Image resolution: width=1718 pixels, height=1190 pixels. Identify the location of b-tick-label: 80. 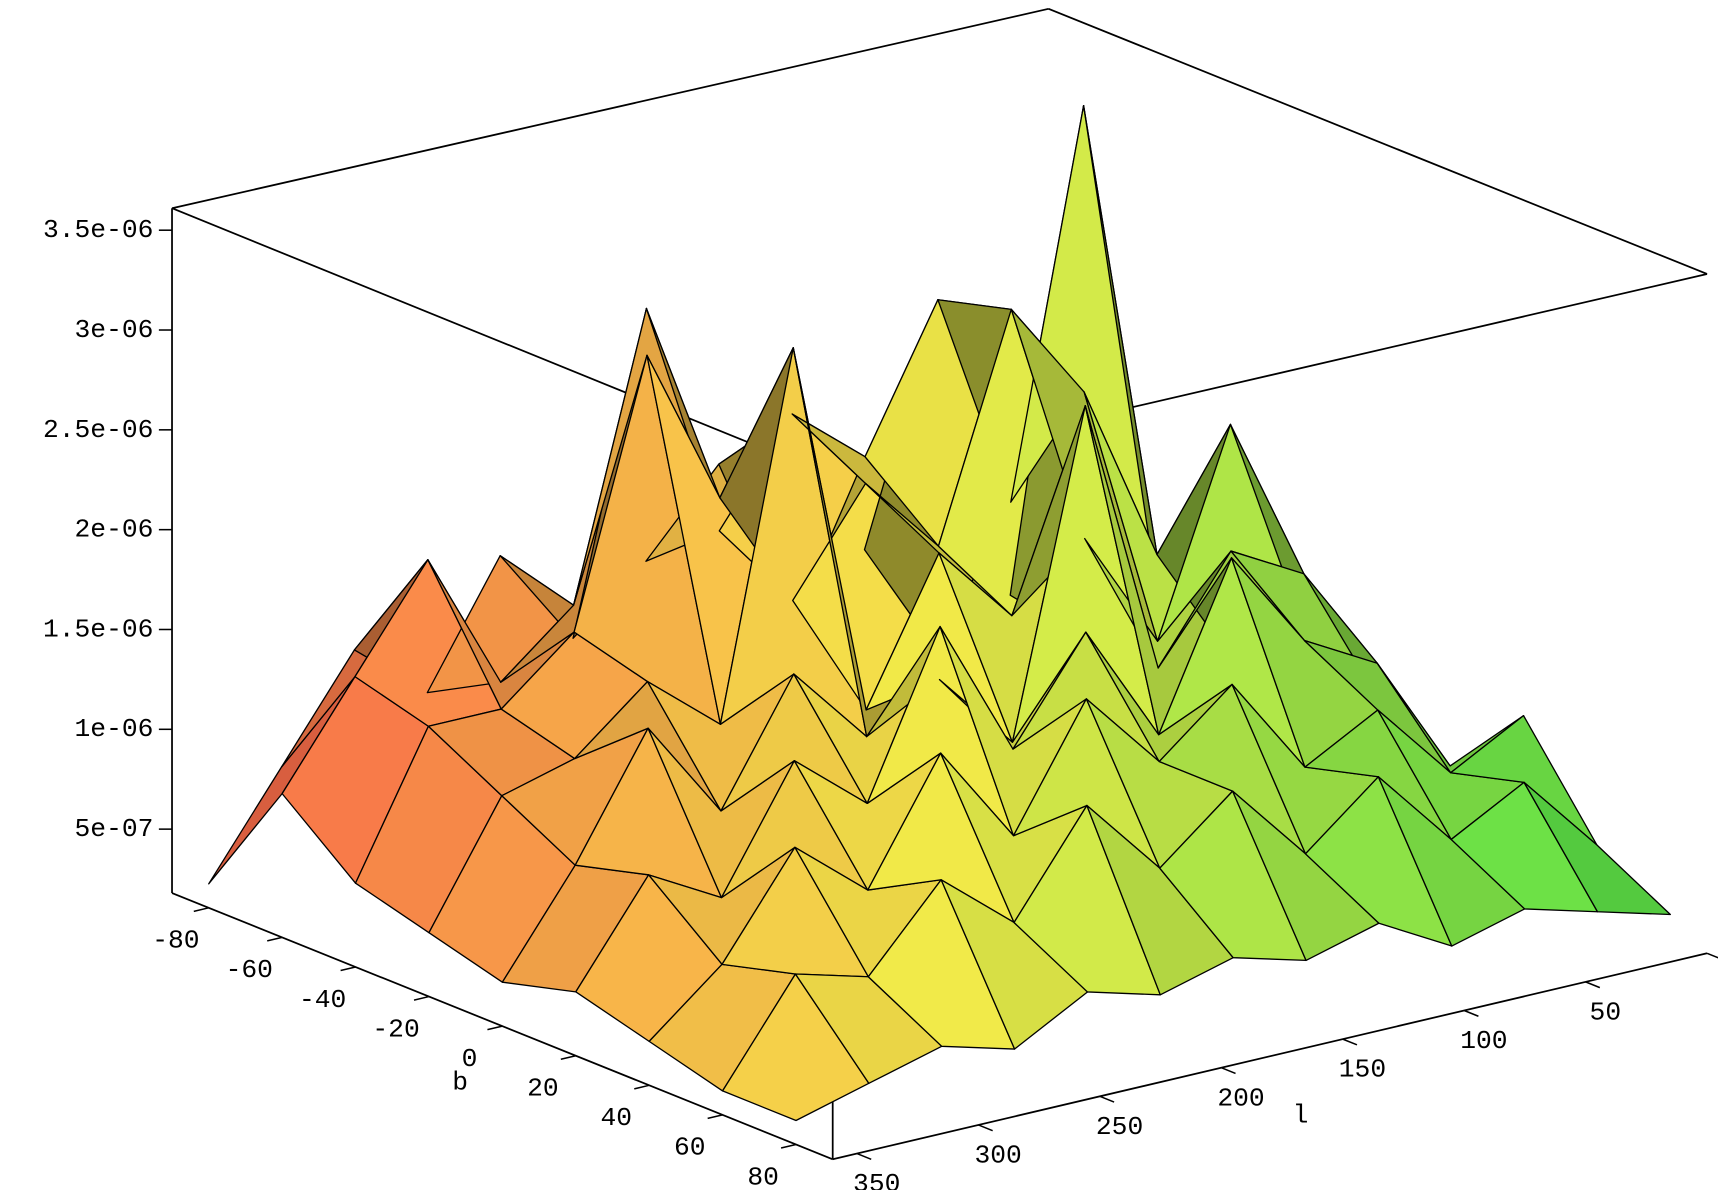
(763, 1176).